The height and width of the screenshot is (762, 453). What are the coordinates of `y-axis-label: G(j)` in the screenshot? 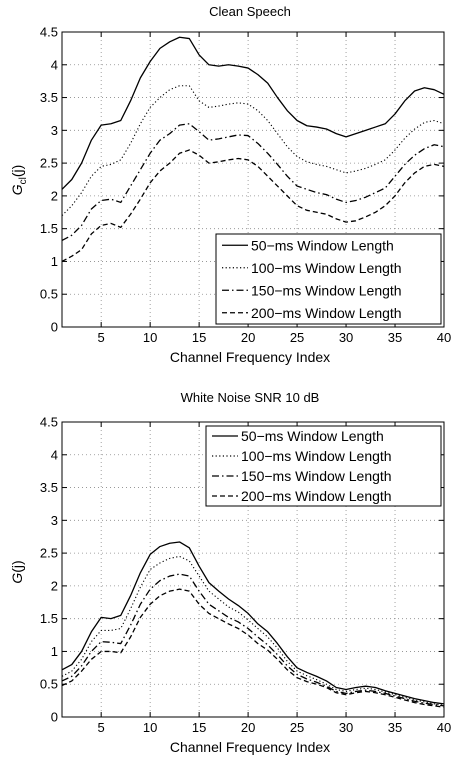 It's located at (17, 571).